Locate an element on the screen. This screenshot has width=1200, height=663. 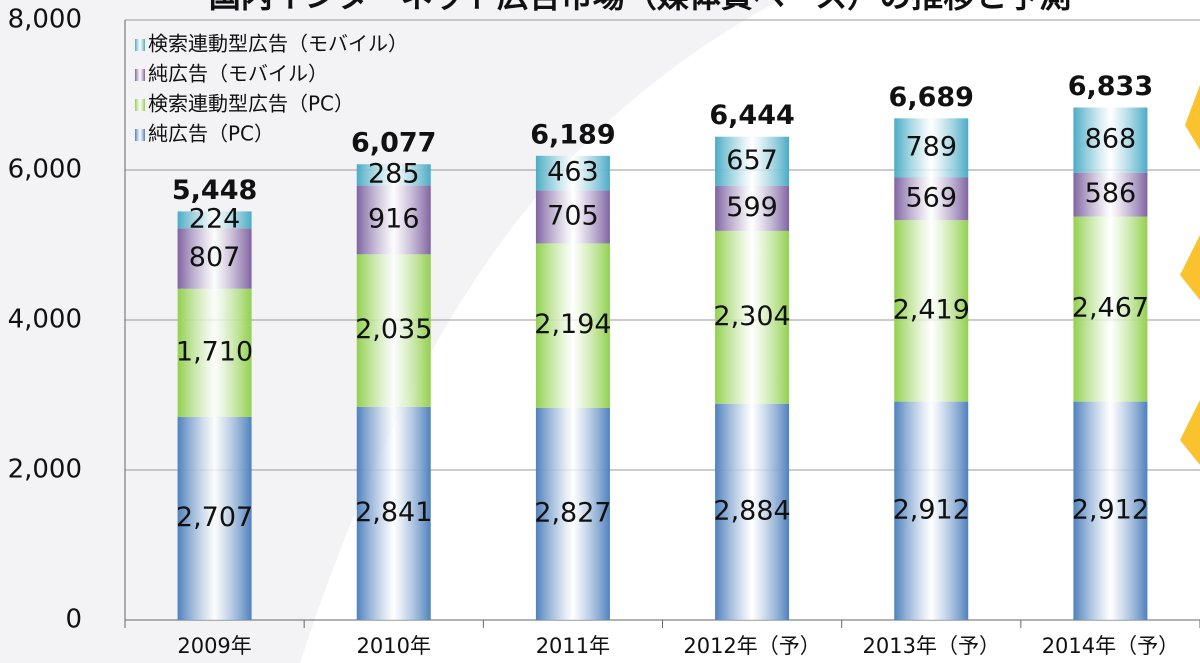
data-label: 2,304 is located at coordinates (751, 316).